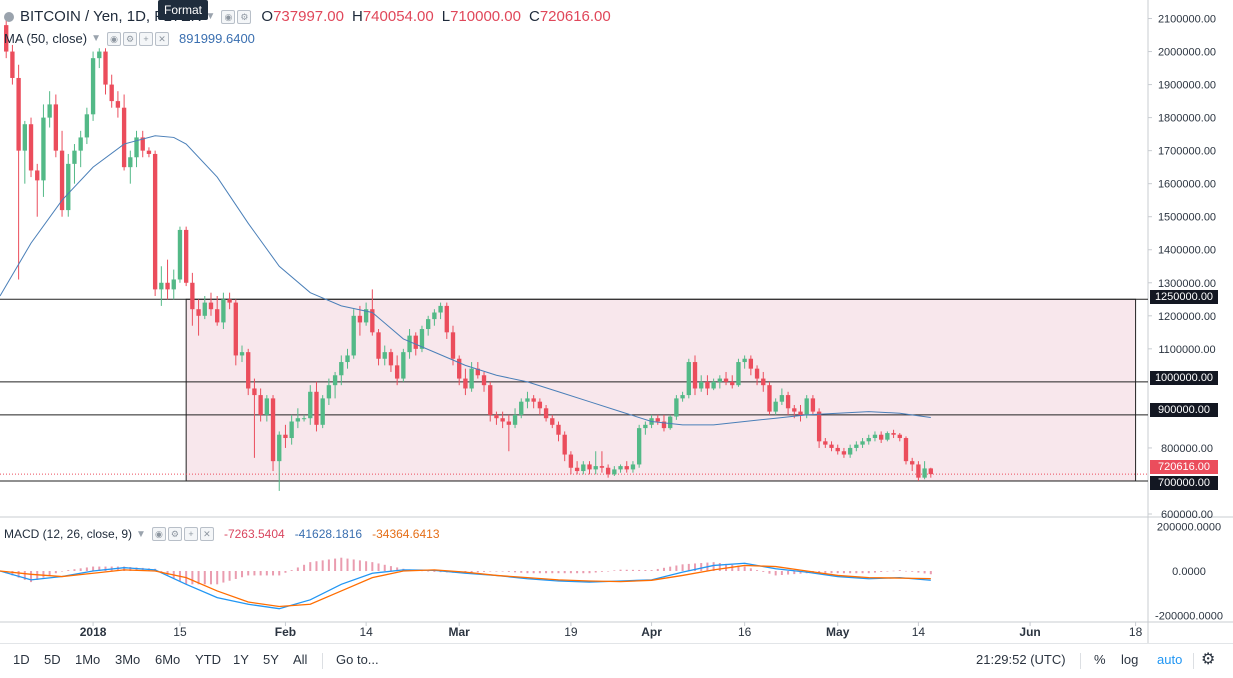 This screenshot has height=678, width=1233. Describe the element at coordinates (46, 38) in the screenshot. I see `ma-label: MA (50, close)` at that location.